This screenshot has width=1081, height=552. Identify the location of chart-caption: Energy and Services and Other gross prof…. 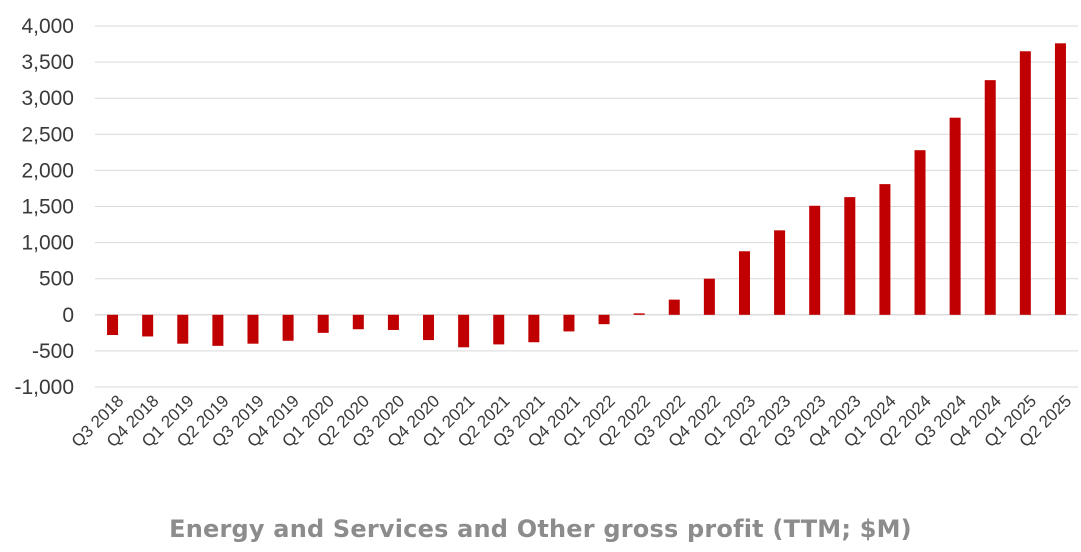
(540, 529).